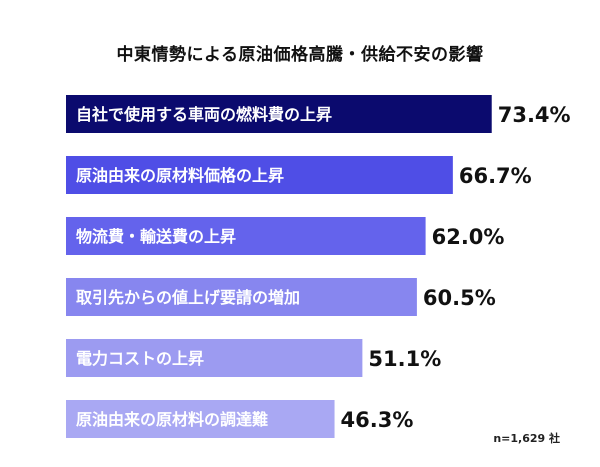 The width and height of the screenshot is (600, 467). Describe the element at coordinates (495, 176) in the screenshot. I see `bar-value-label-2: 66.7%` at that location.